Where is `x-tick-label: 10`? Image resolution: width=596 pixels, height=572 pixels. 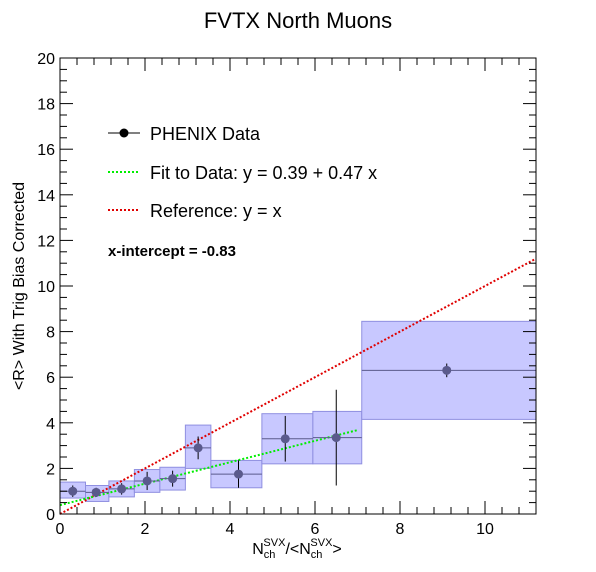 x-tick-label: 10 is located at coordinates (485, 529).